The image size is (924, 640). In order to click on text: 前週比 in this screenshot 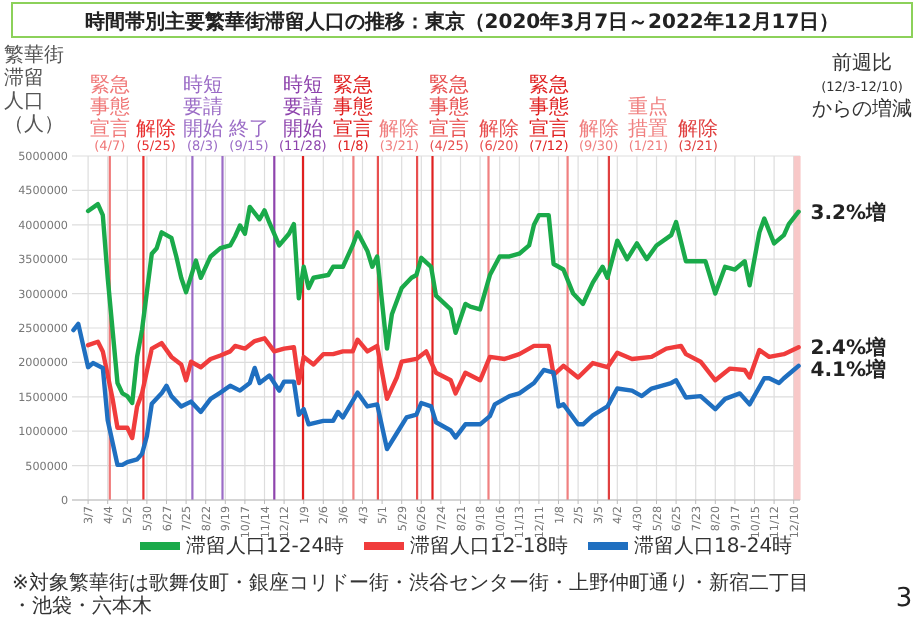, I will do `click(862, 63)`.